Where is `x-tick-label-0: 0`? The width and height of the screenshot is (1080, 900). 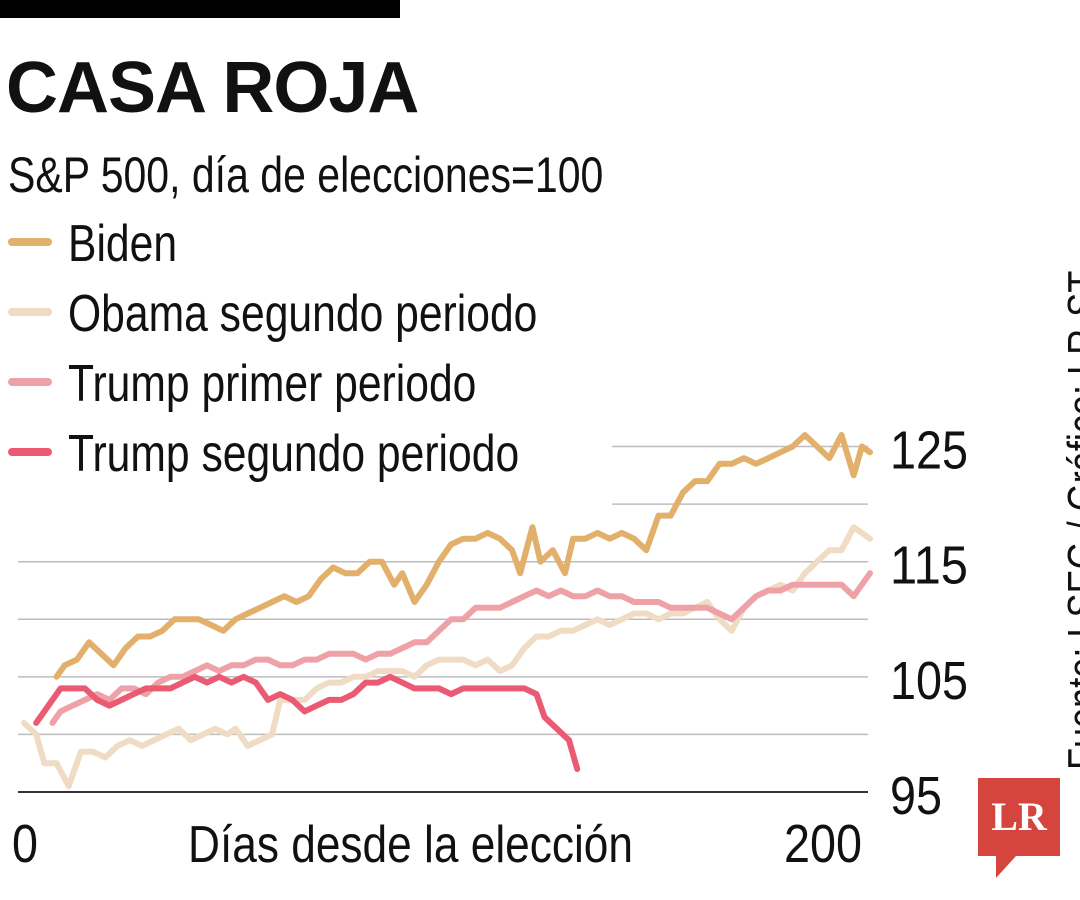
x-tick-label-0: 0 is located at coordinates (25, 844).